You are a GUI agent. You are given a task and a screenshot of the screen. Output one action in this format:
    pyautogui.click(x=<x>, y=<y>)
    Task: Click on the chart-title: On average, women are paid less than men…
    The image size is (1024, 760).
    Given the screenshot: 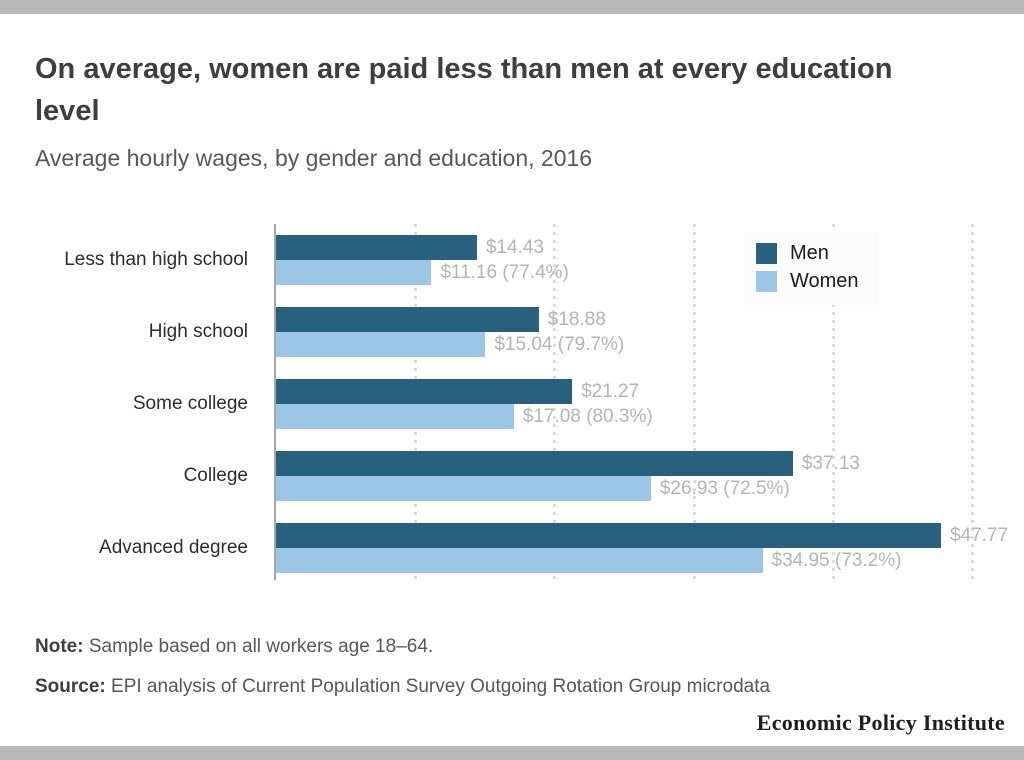 What is the action you would take?
    pyautogui.click(x=464, y=90)
    